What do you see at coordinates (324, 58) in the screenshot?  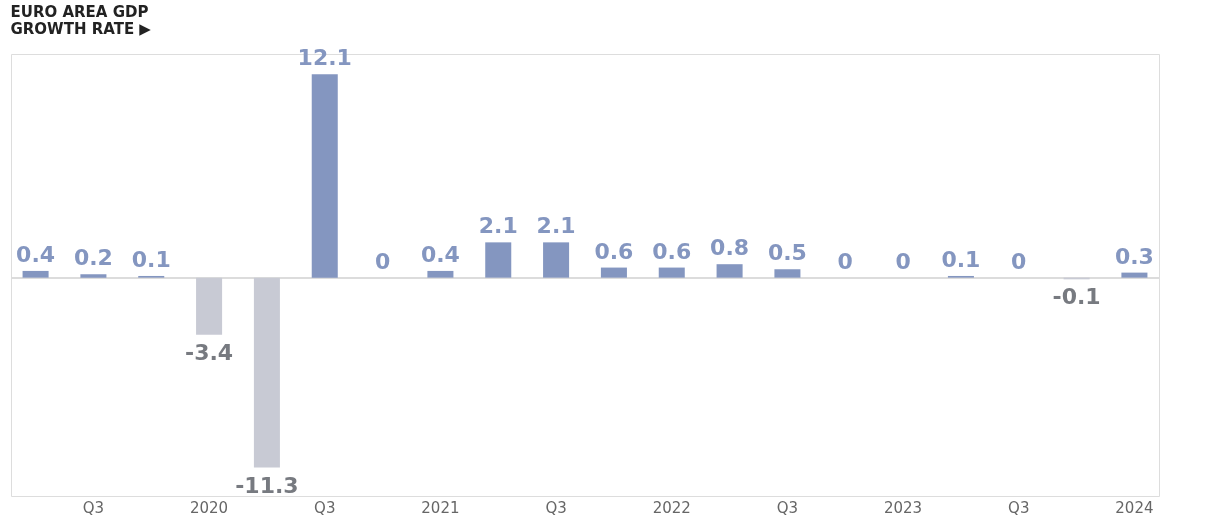 I see `data-label: 12.1` at bounding box center [324, 58].